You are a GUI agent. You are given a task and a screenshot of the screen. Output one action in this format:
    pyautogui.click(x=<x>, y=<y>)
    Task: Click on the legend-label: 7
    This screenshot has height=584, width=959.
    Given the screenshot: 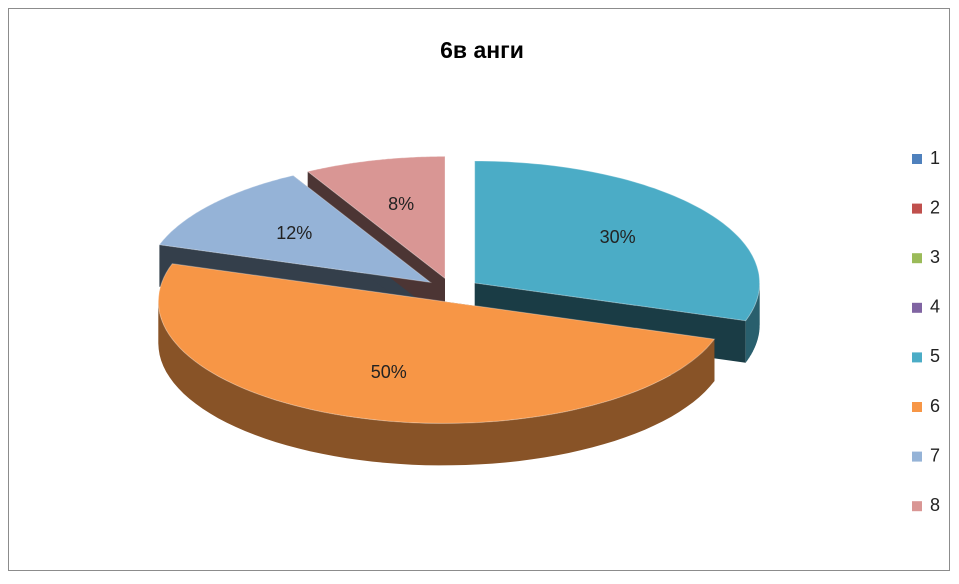 What is the action you would take?
    pyautogui.click(x=935, y=455)
    